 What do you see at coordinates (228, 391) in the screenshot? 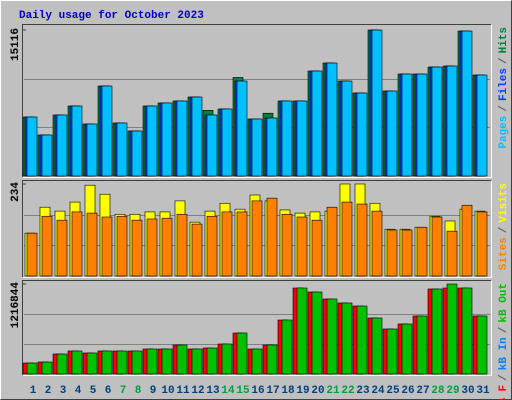
I see `x-tick-label: 14` at bounding box center [228, 391].